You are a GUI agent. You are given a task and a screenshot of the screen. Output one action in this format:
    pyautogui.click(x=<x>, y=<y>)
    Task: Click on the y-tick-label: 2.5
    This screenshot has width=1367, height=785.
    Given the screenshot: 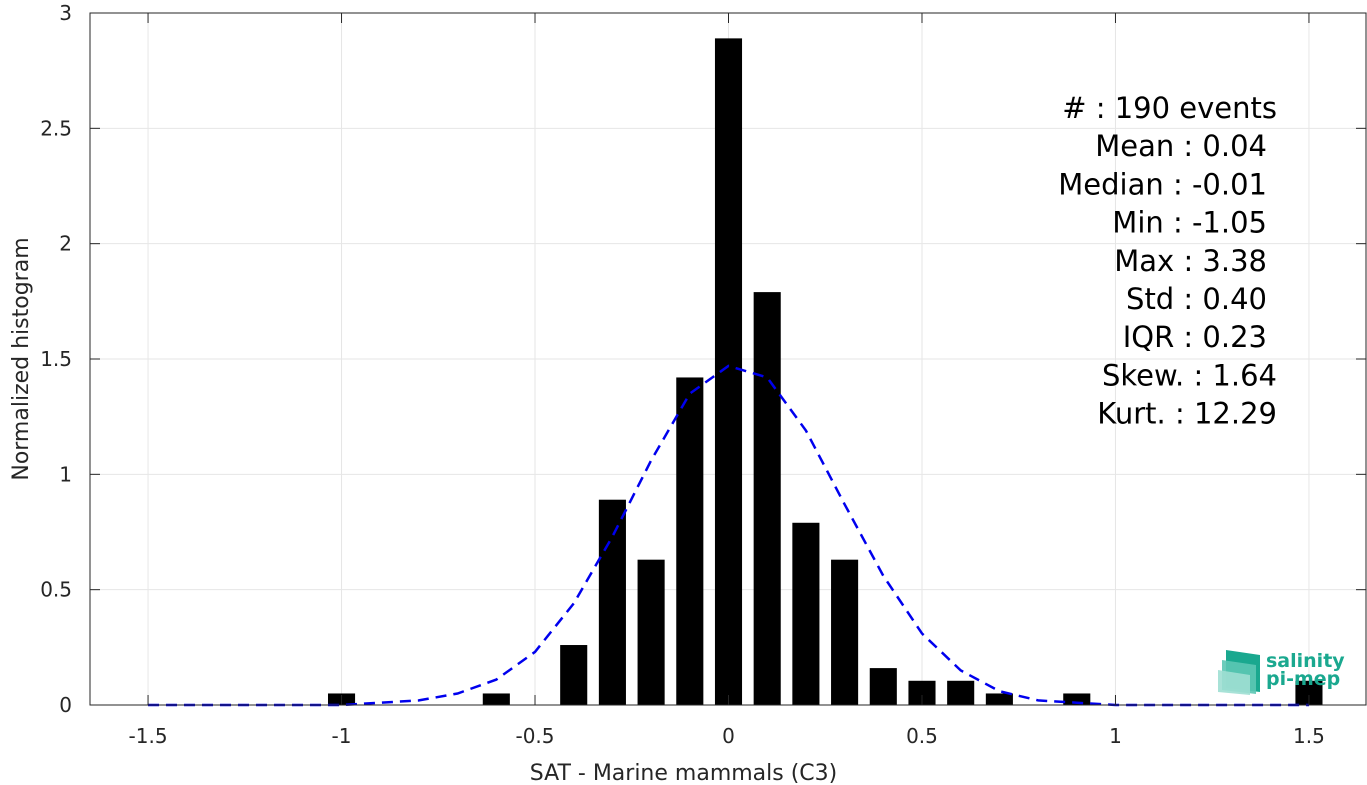 What is the action you would take?
    pyautogui.click(x=56, y=128)
    